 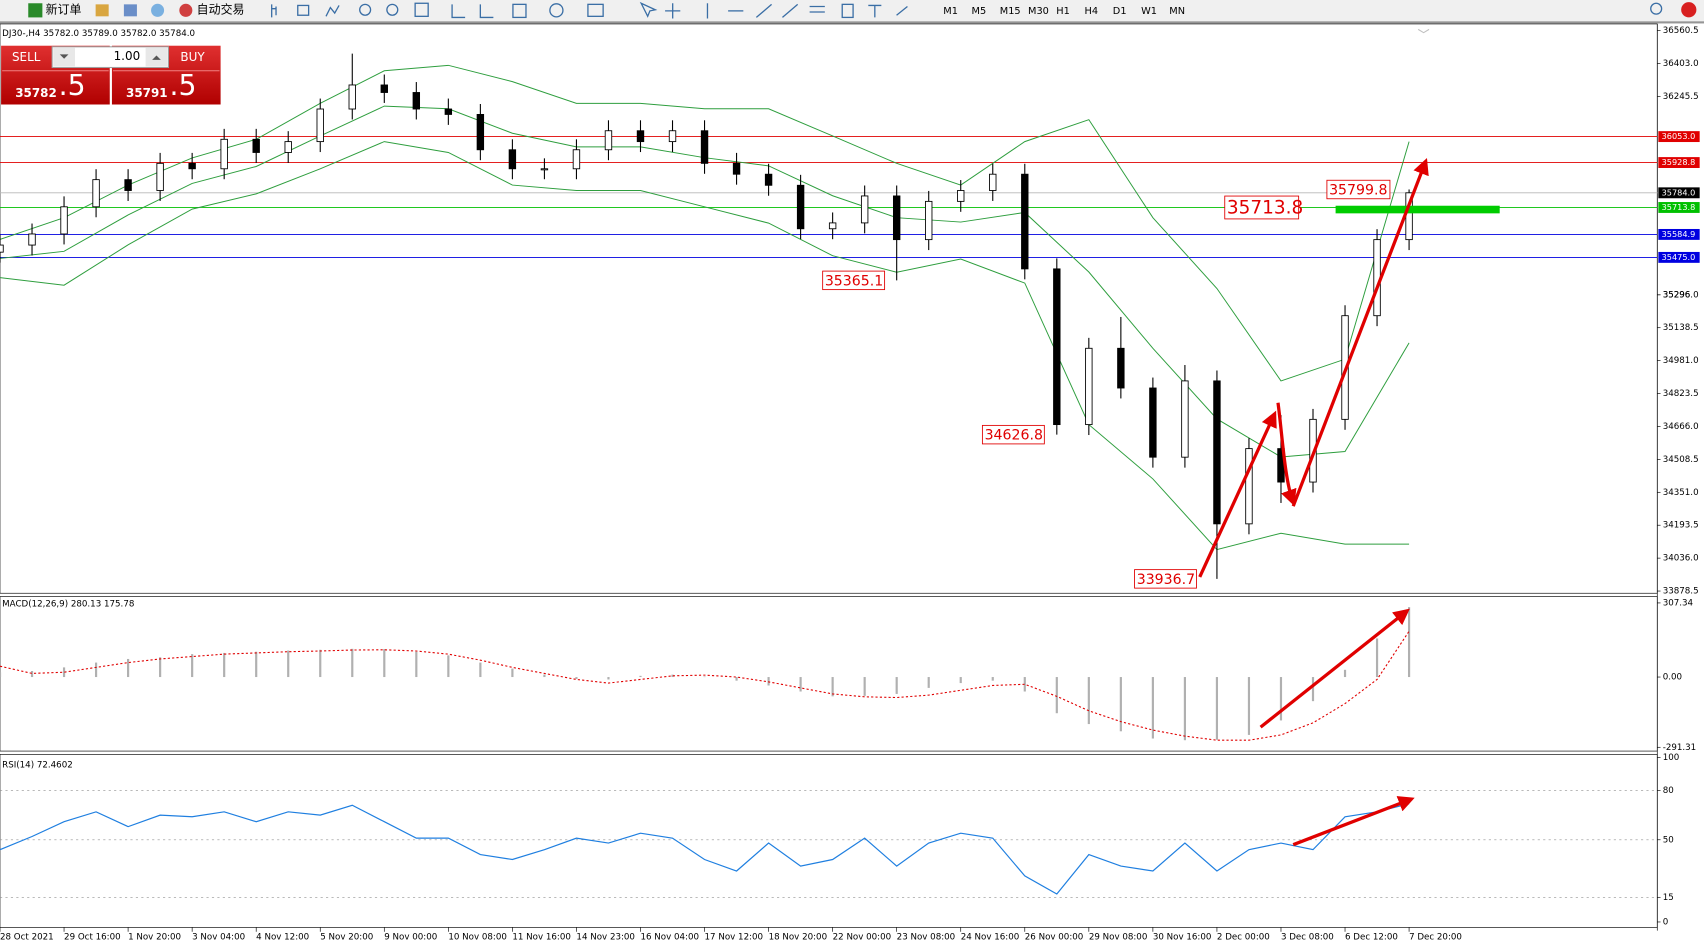 I want to click on price-annotation: 35799.8, so click(x=1358, y=191).